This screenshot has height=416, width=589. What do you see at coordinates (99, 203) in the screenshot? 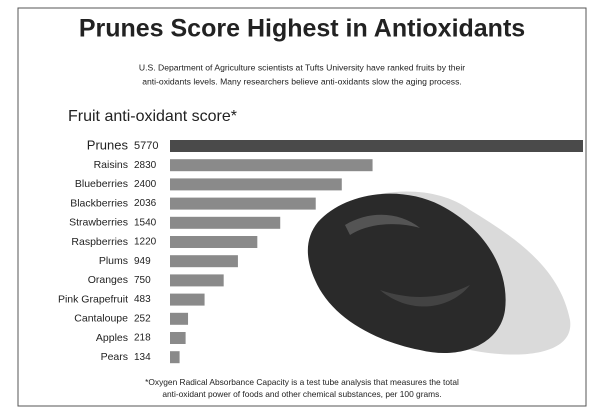
I see `category-label: Blackberries` at bounding box center [99, 203].